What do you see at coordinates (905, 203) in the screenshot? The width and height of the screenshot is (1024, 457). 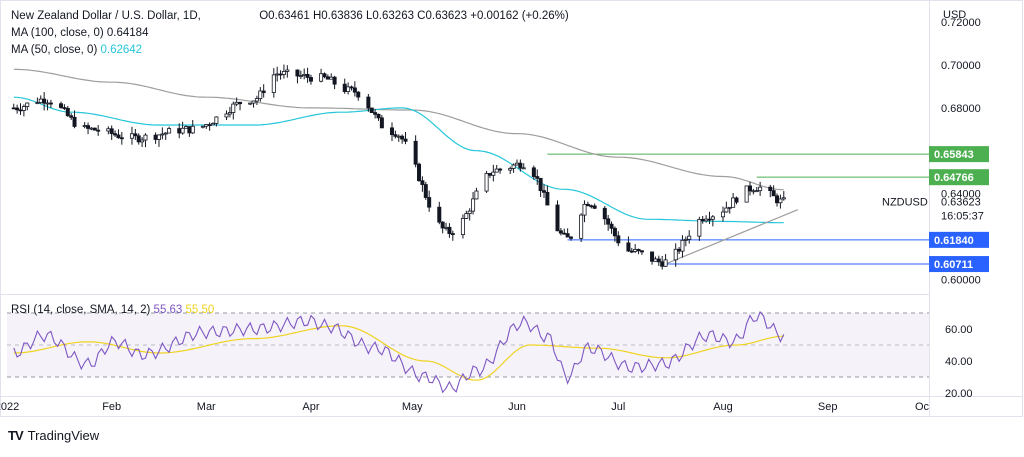 I see `symbol-price-tag: NZDUSD` at bounding box center [905, 203].